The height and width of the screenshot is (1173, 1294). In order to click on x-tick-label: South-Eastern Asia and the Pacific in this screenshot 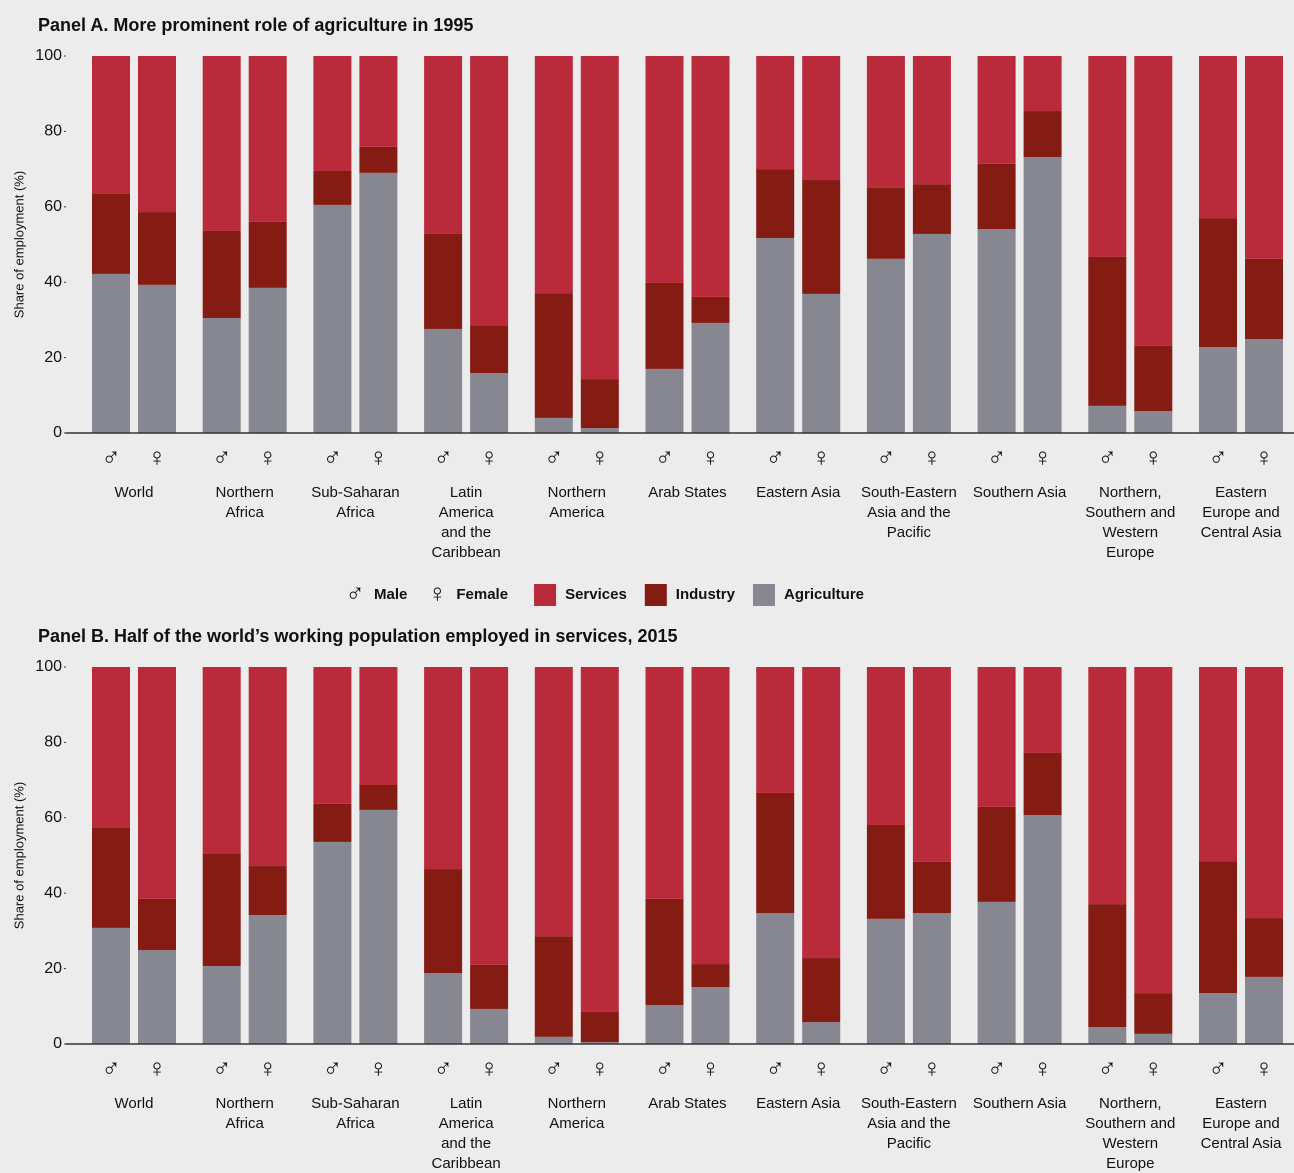, I will do `click(908, 512)`.